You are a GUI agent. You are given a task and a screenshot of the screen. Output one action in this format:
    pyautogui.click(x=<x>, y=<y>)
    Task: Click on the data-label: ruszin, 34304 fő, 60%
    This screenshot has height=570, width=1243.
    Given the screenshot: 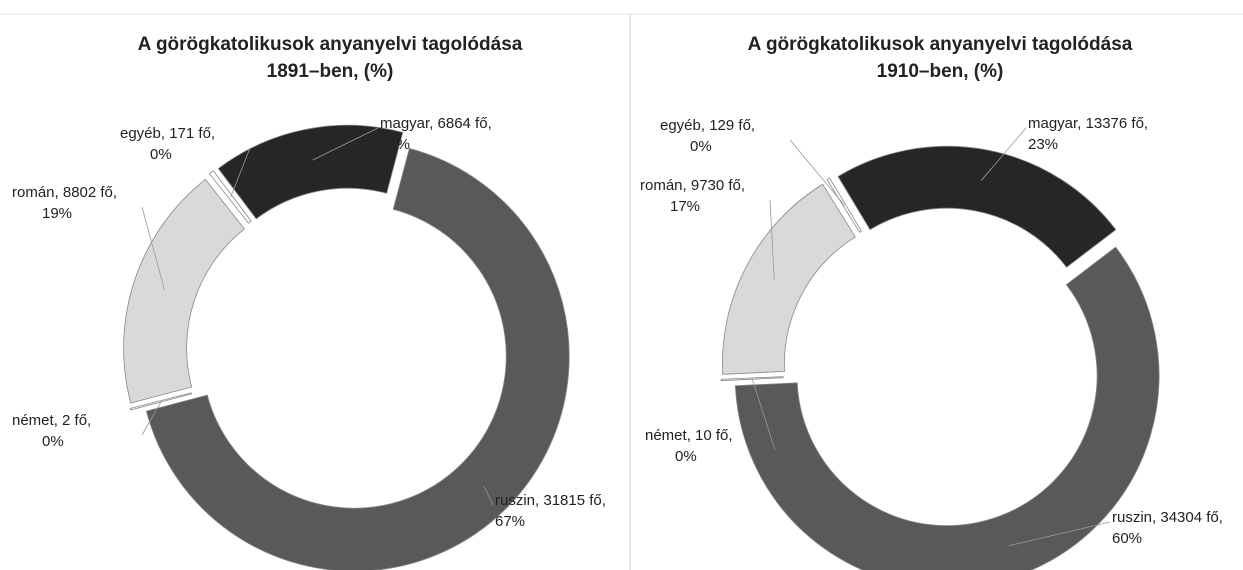 What is the action you would take?
    pyautogui.click(x=1167, y=528)
    